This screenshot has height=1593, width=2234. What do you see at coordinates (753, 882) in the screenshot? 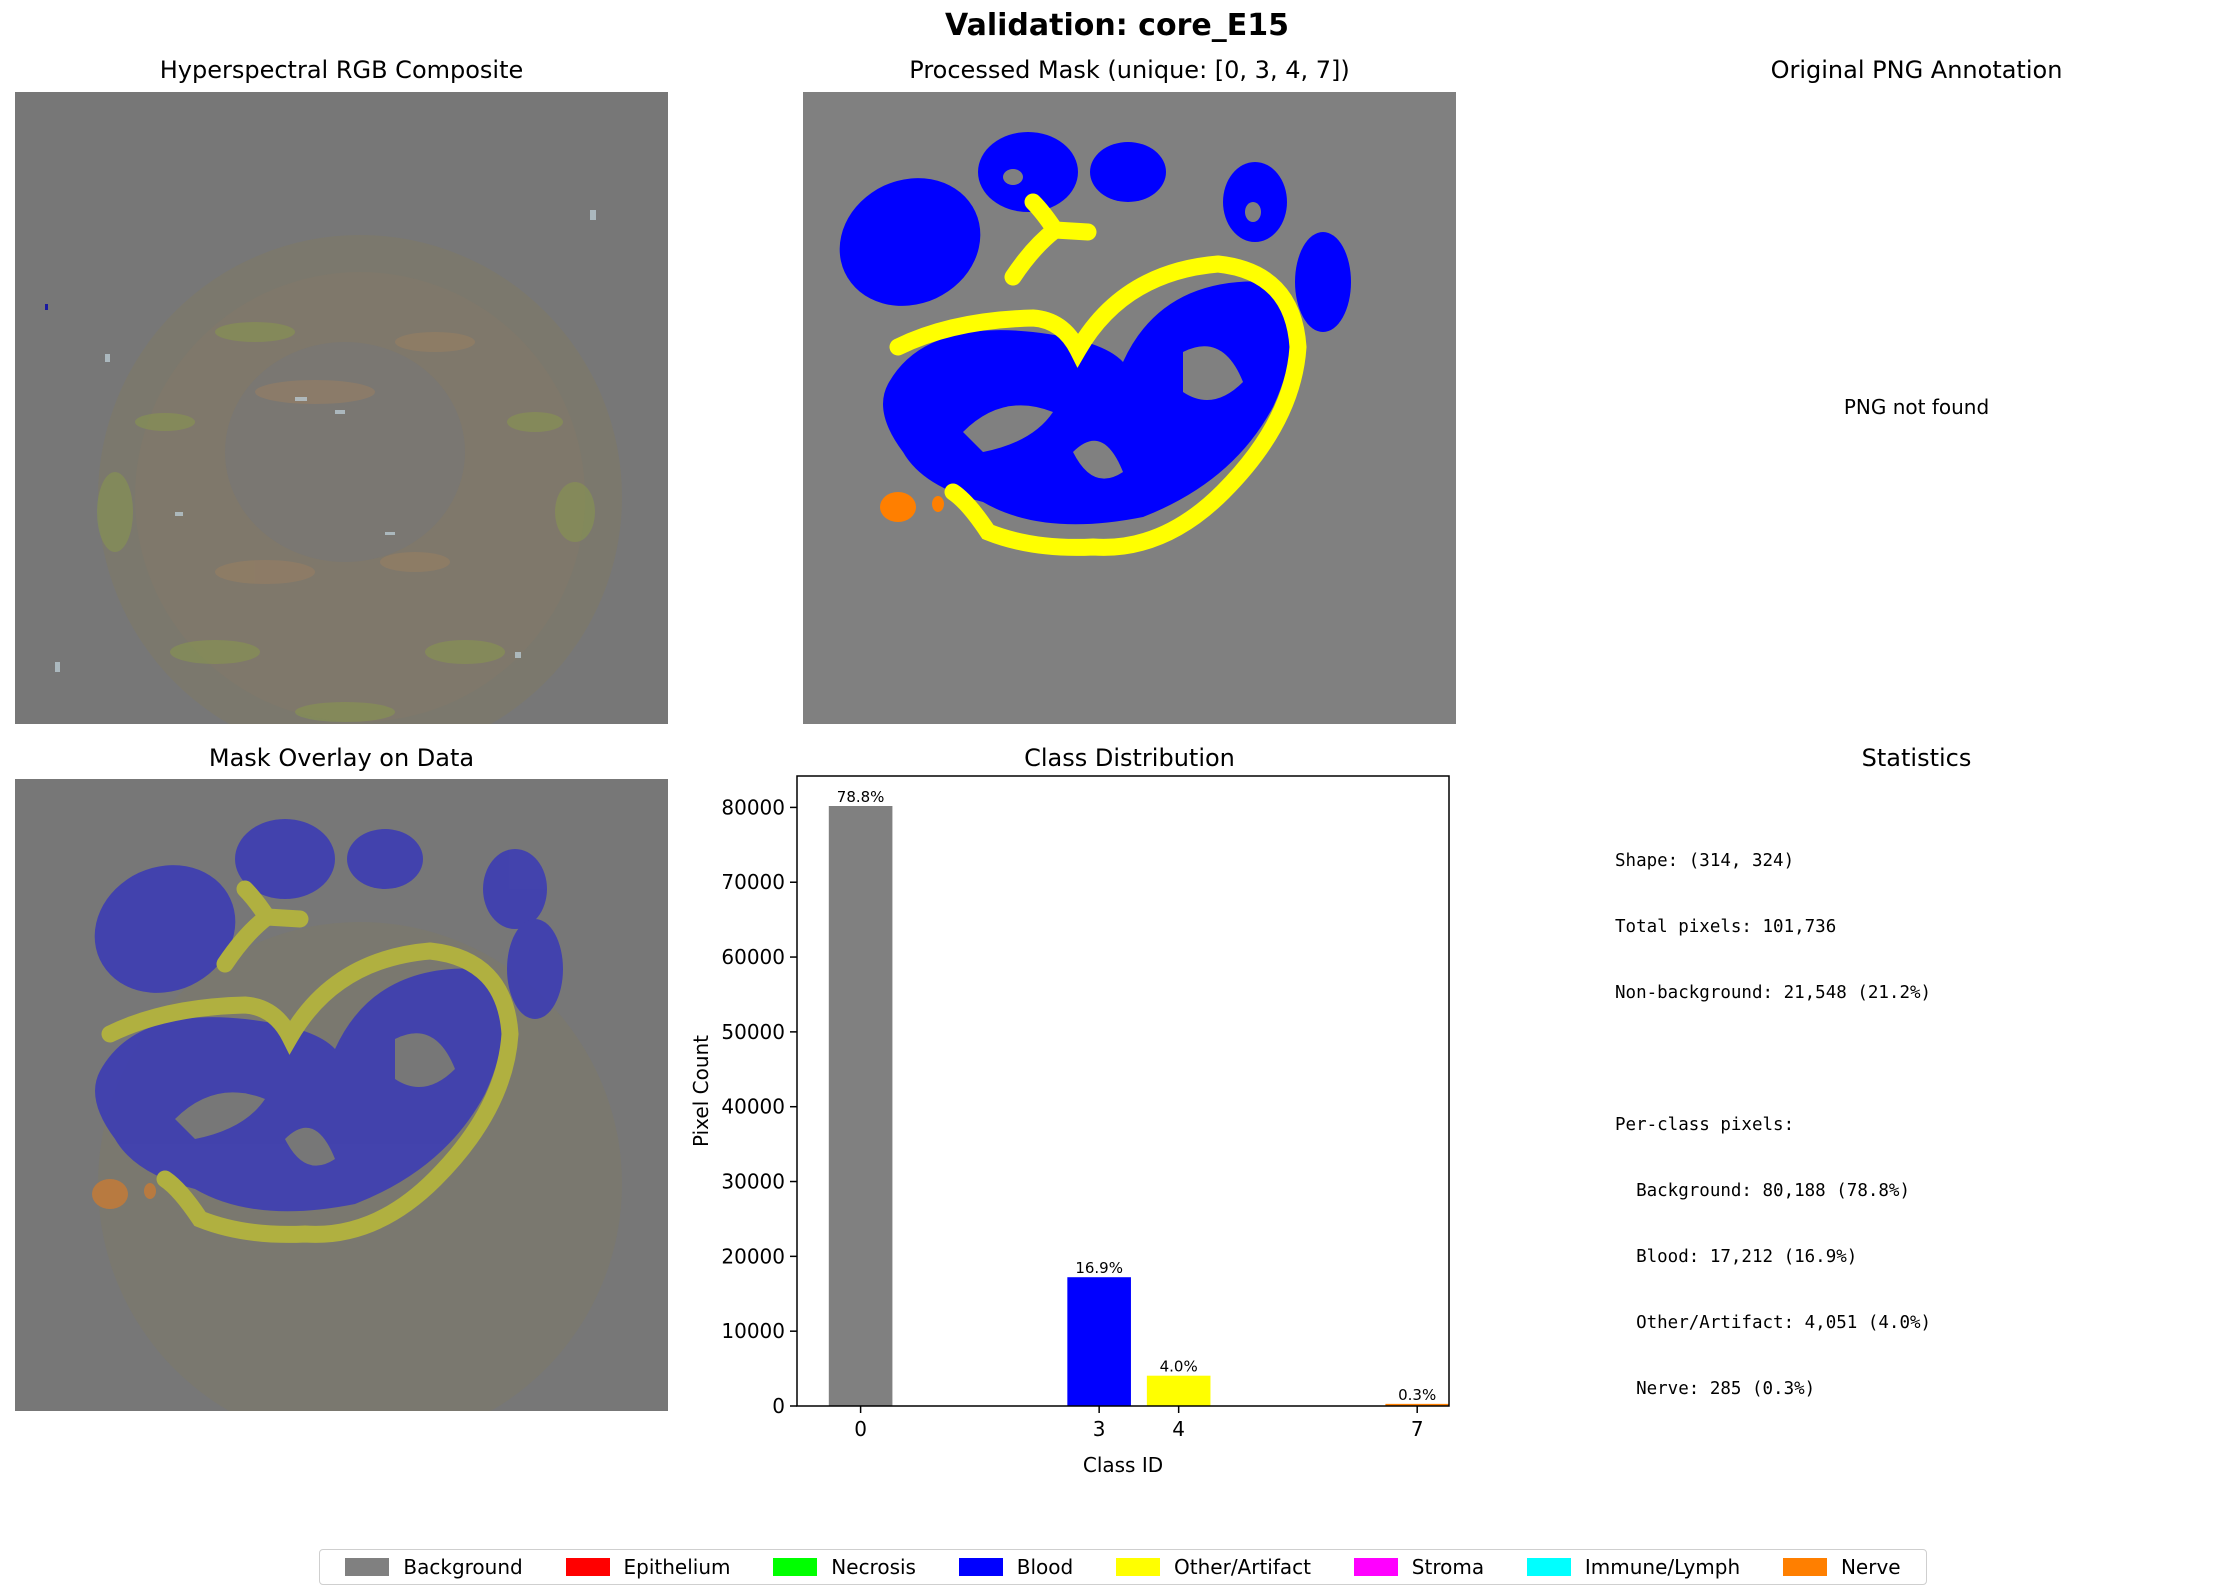
I see `y-tick-label: 70000` at bounding box center [753, 882].